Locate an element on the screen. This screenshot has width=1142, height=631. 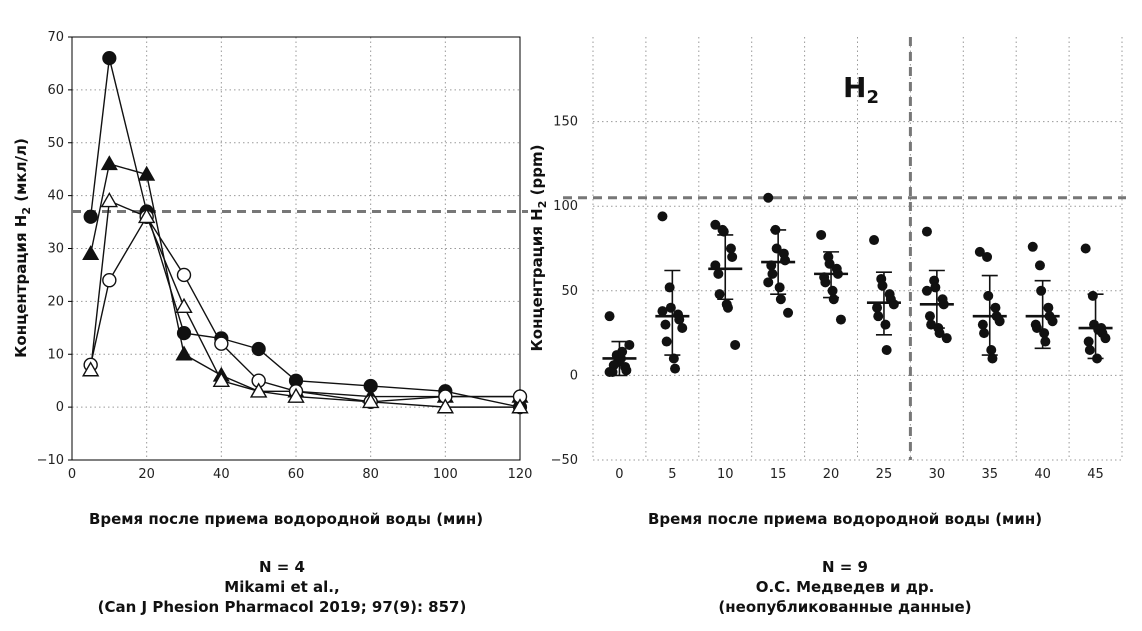
y-axis-label: Концентрация H2 (ppm) is located at coordinates (538, 248).